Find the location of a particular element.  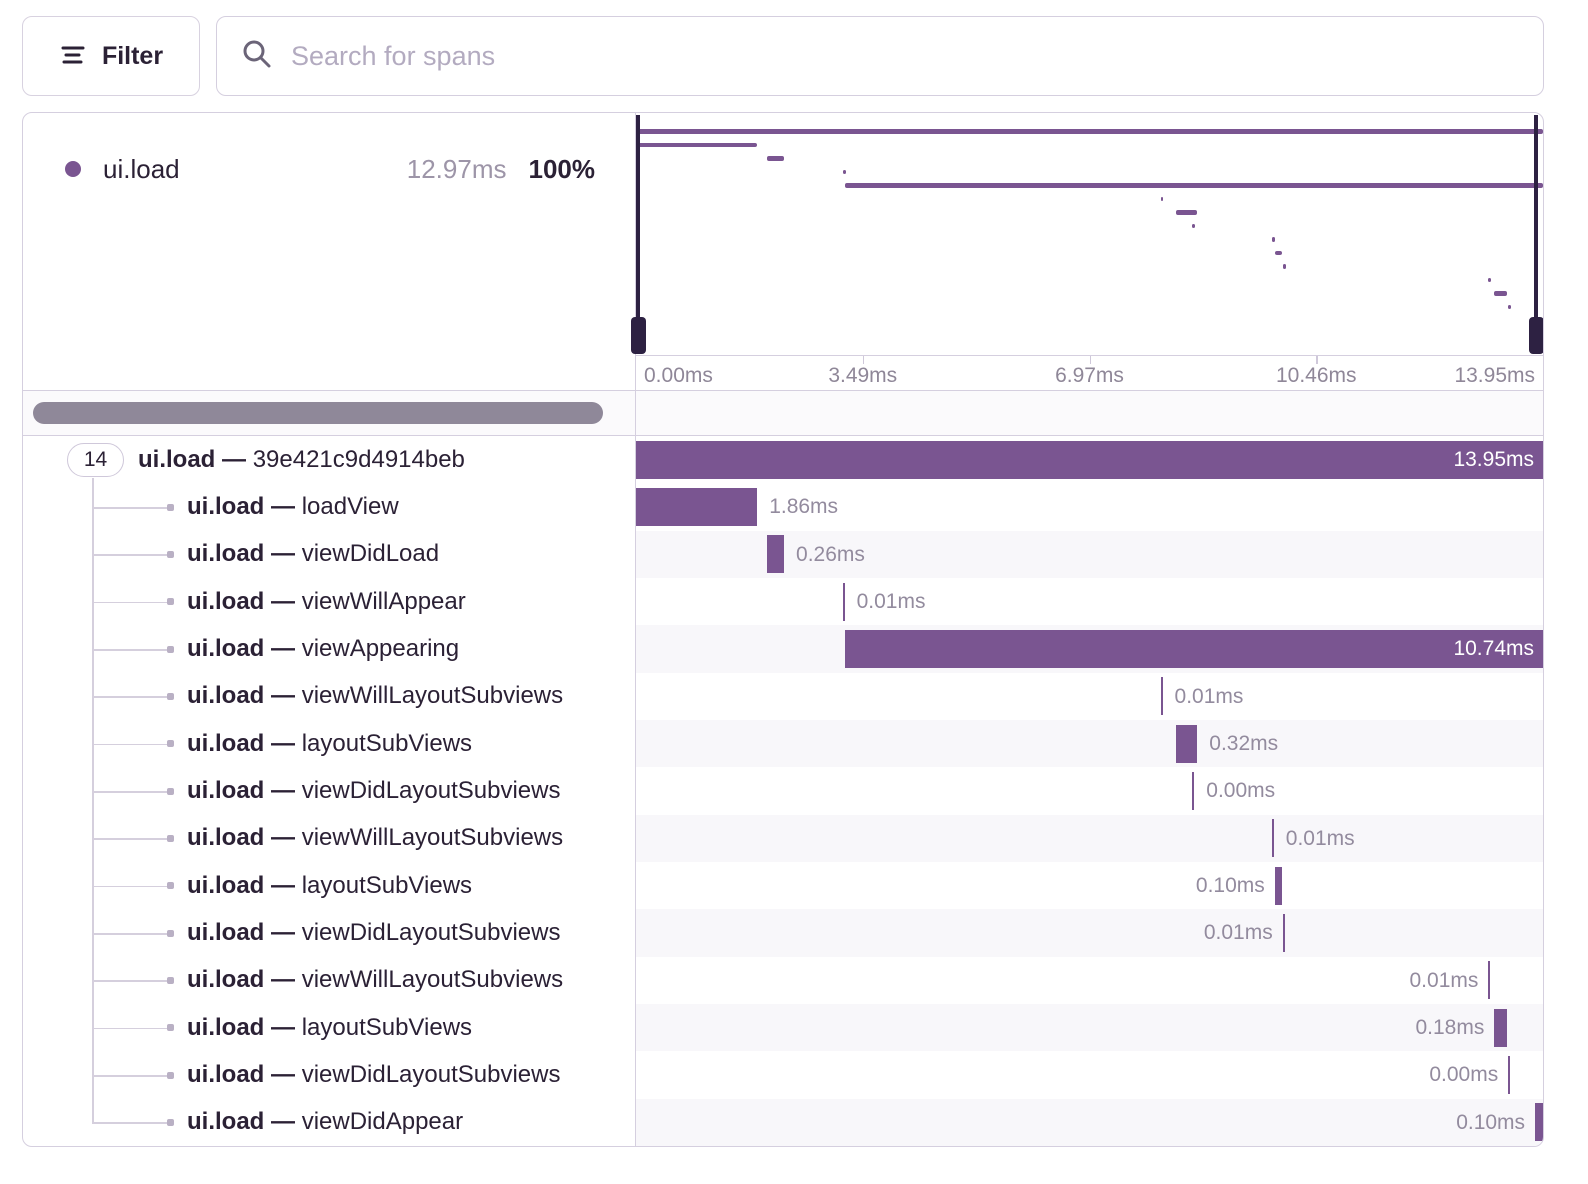

span-row-timeline-cell: 10.74ms is located at coordinates (1089, 649).